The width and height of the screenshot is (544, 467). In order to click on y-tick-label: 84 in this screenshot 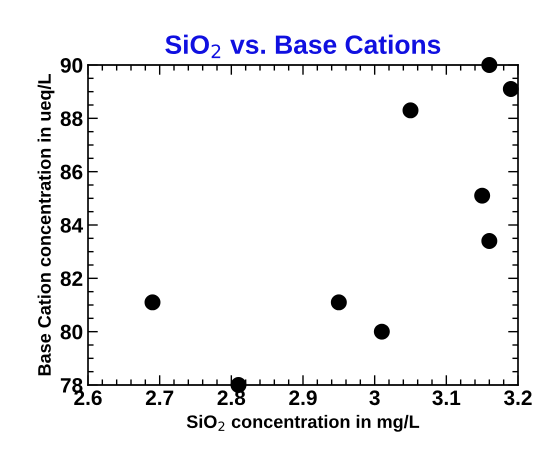, I will do `click(72, 225)`.